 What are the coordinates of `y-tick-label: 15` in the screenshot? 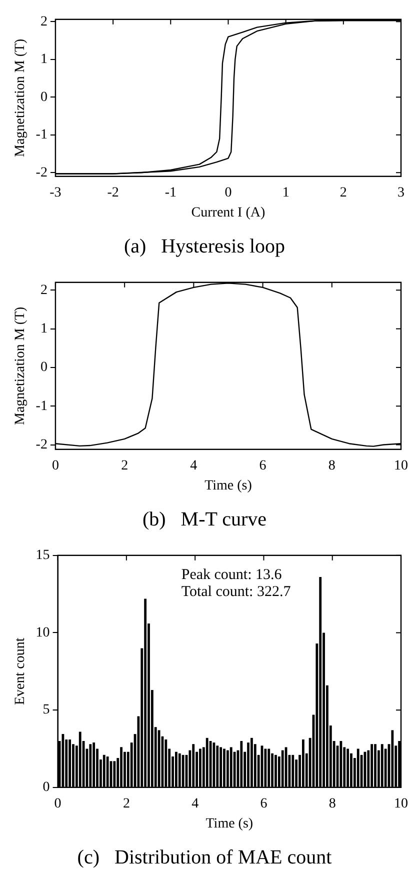 It's located at (43, 556).